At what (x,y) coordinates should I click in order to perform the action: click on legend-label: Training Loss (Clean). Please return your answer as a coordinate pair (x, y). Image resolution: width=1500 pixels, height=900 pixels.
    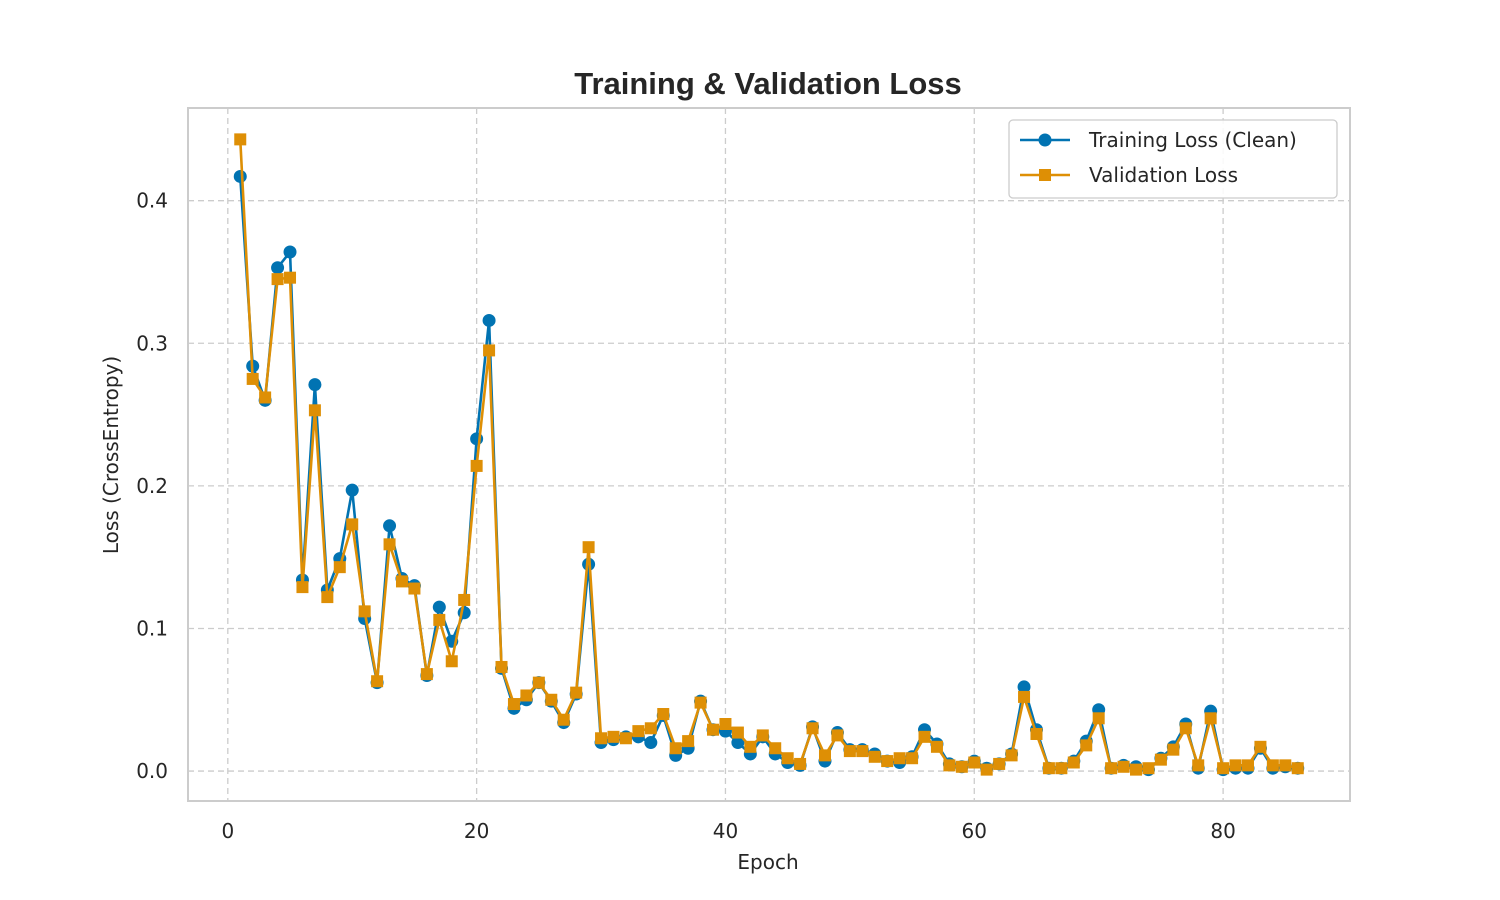
    Looking at the image, I should click on (1192, 140).